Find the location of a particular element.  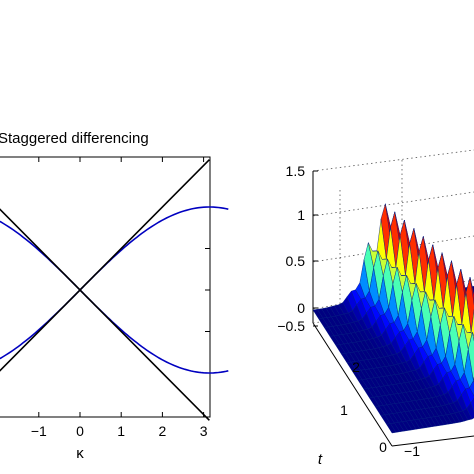

t-axis-label: t is located at coordinates (320, 459).